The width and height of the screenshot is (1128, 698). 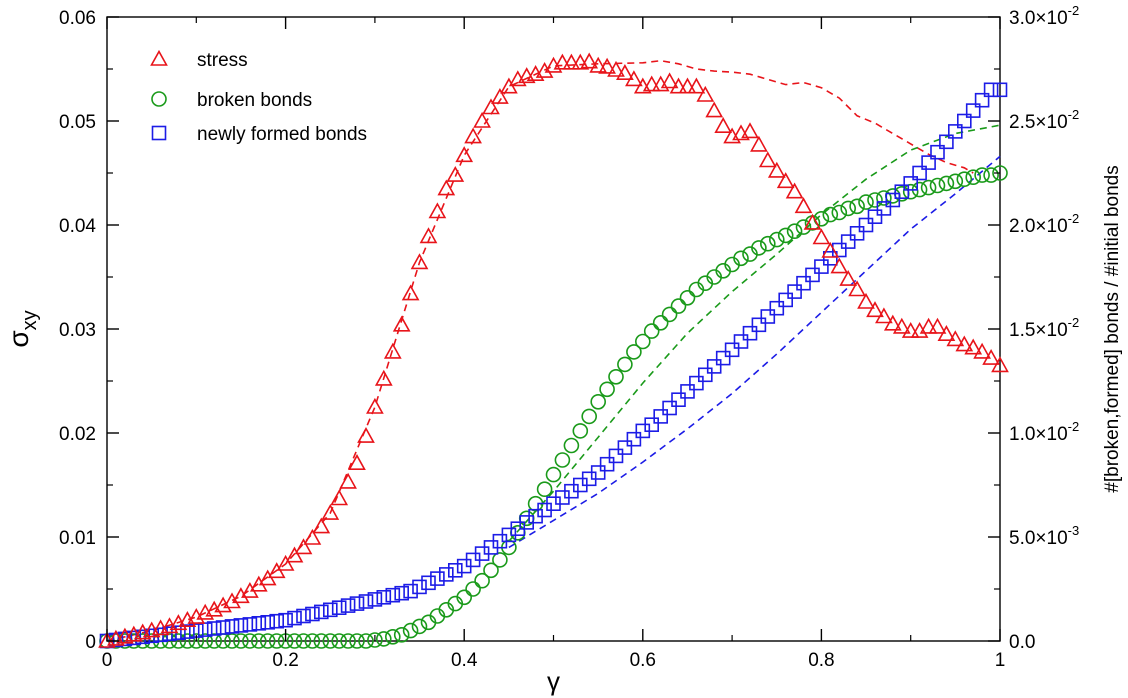 I want to click on x-tick-label: 0.8, so click(x=821, y=660).